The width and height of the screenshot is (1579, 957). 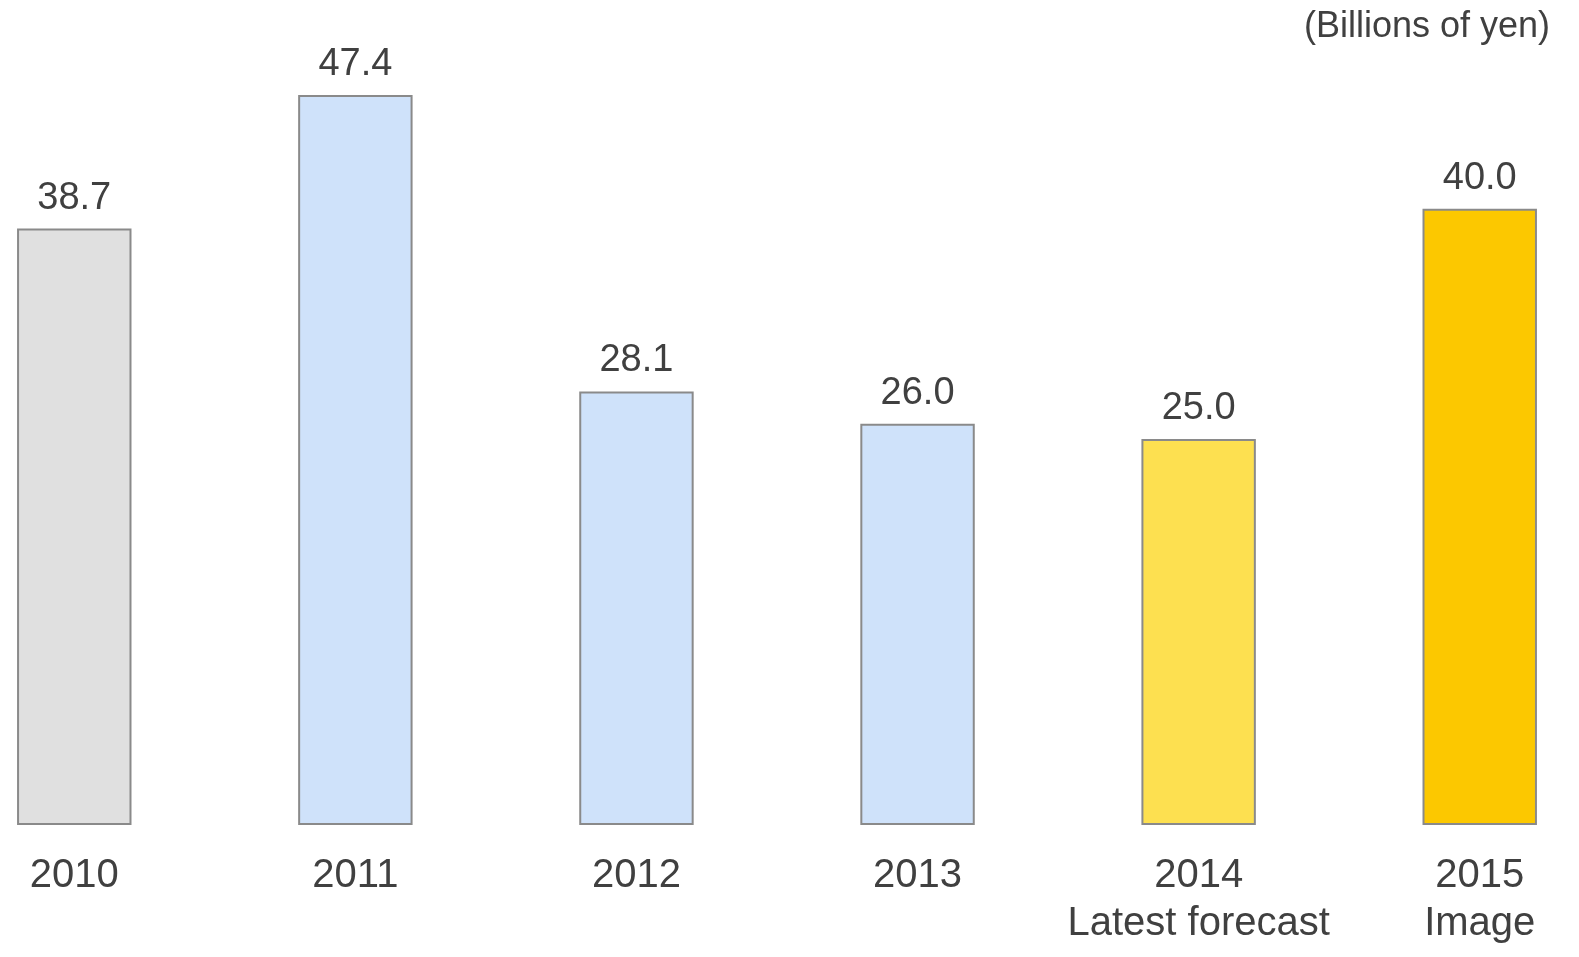 What do you see at coordinates (636, 358) in the screenshot?
I see `data-label: 28.1` at bounding box center [636, 358].